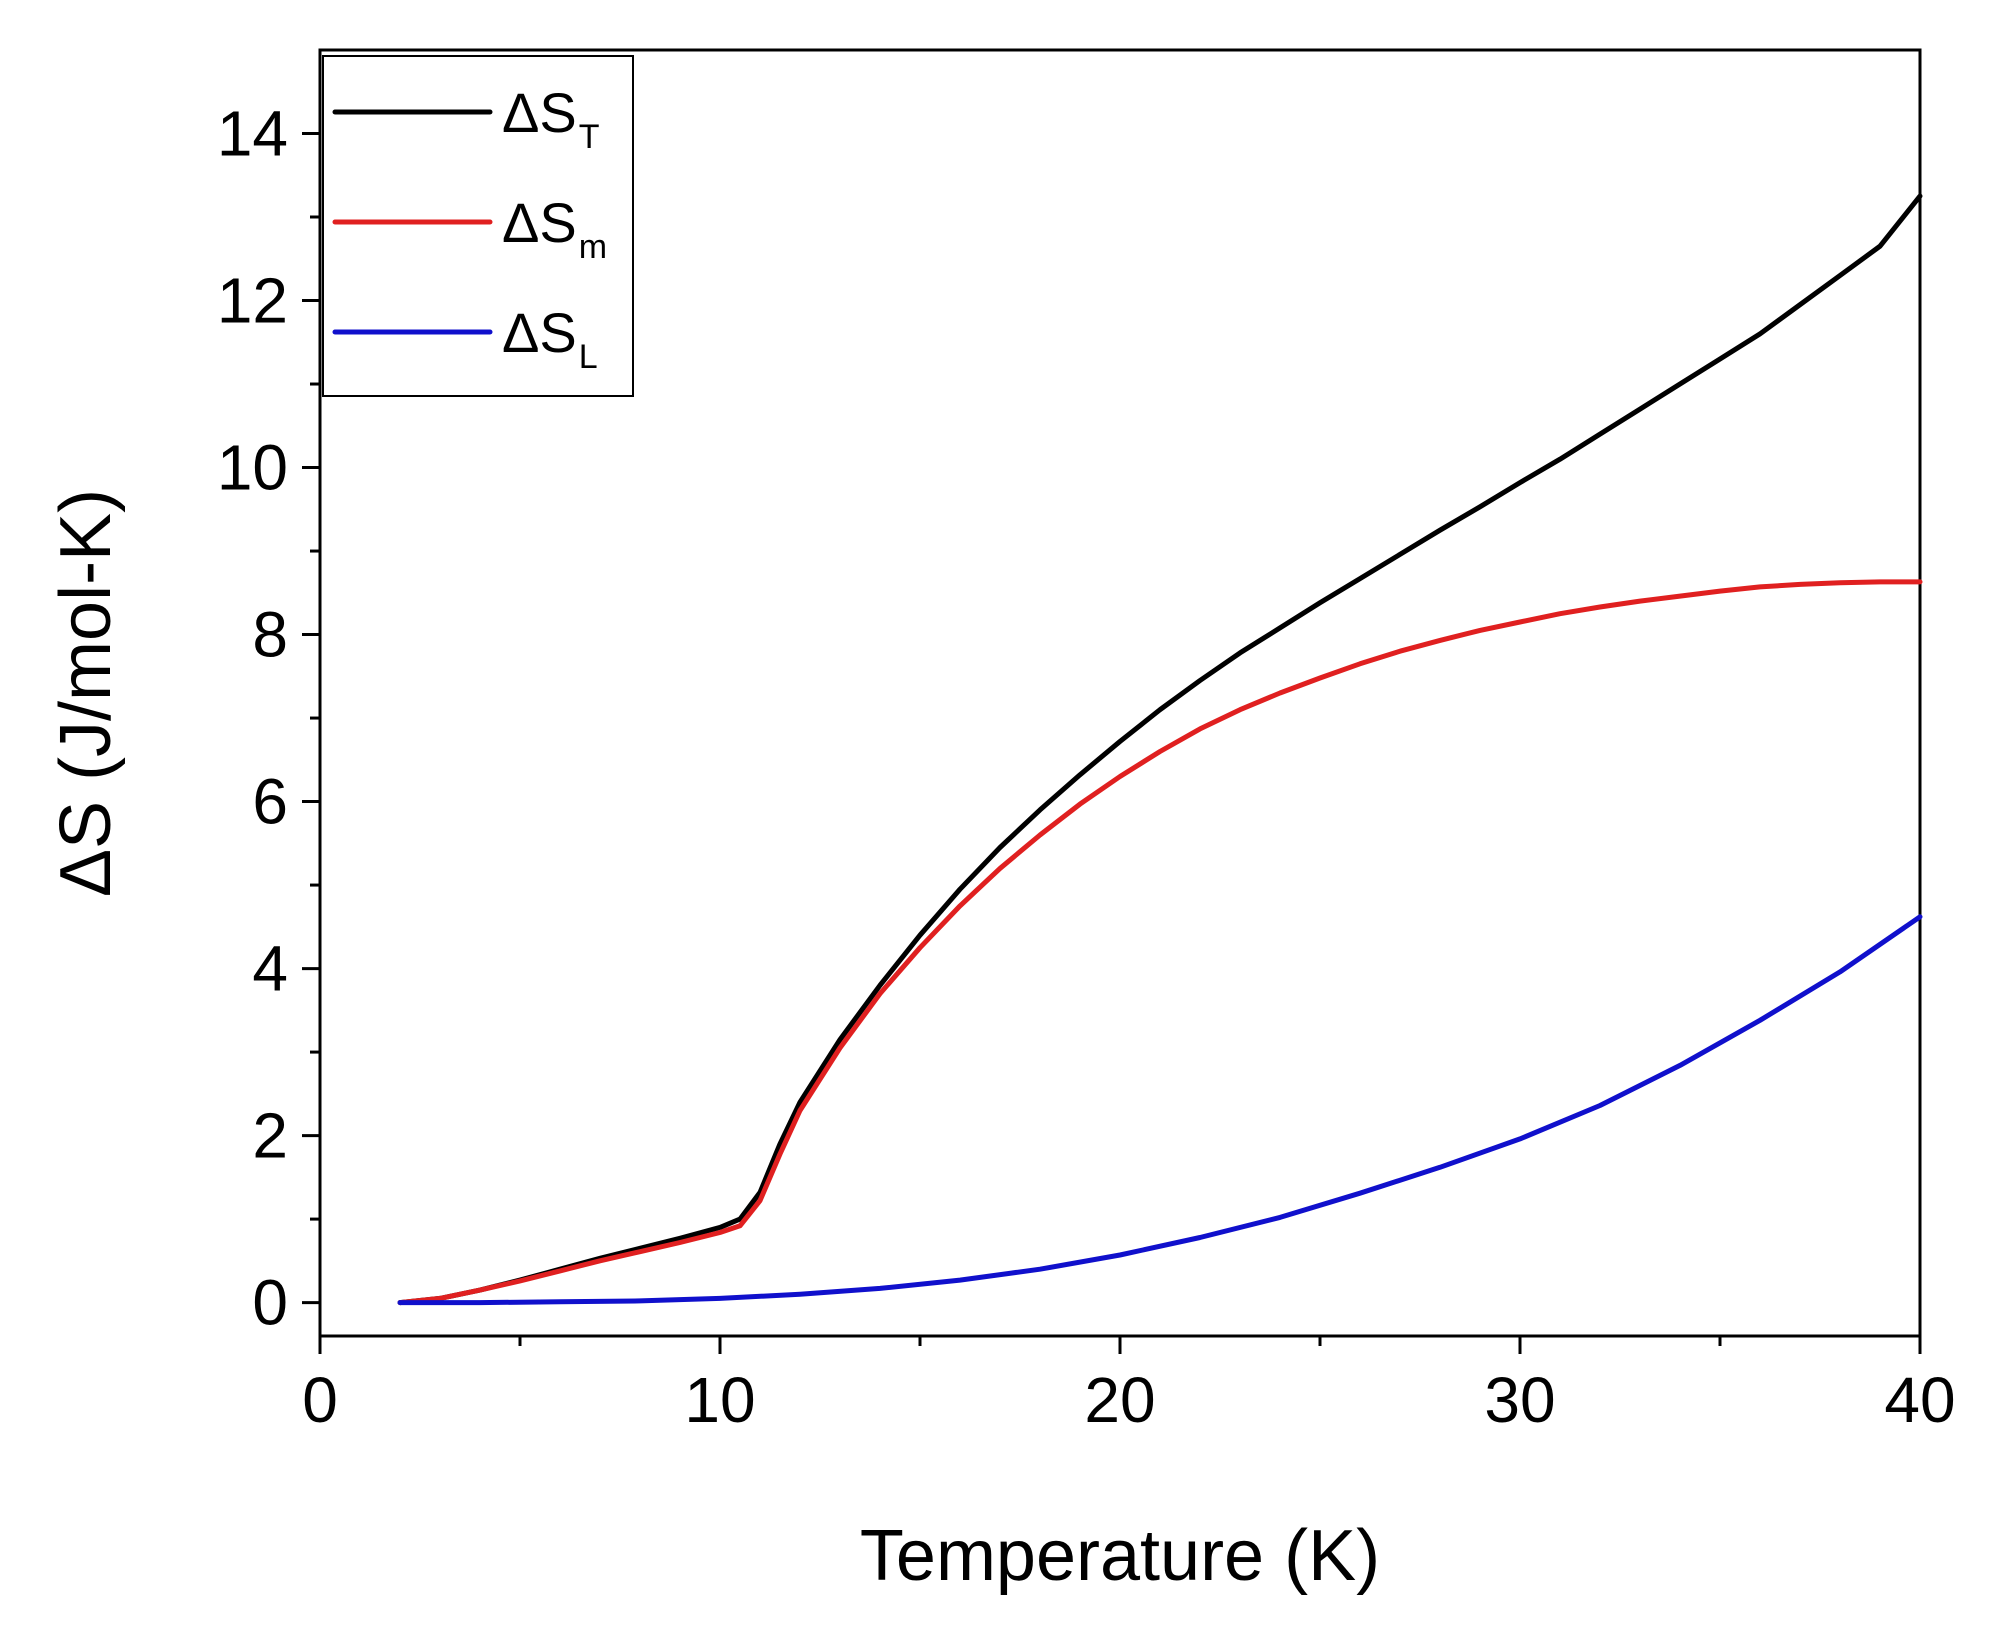  I want to click on x-tick-label: 0, so click(320, 1400).